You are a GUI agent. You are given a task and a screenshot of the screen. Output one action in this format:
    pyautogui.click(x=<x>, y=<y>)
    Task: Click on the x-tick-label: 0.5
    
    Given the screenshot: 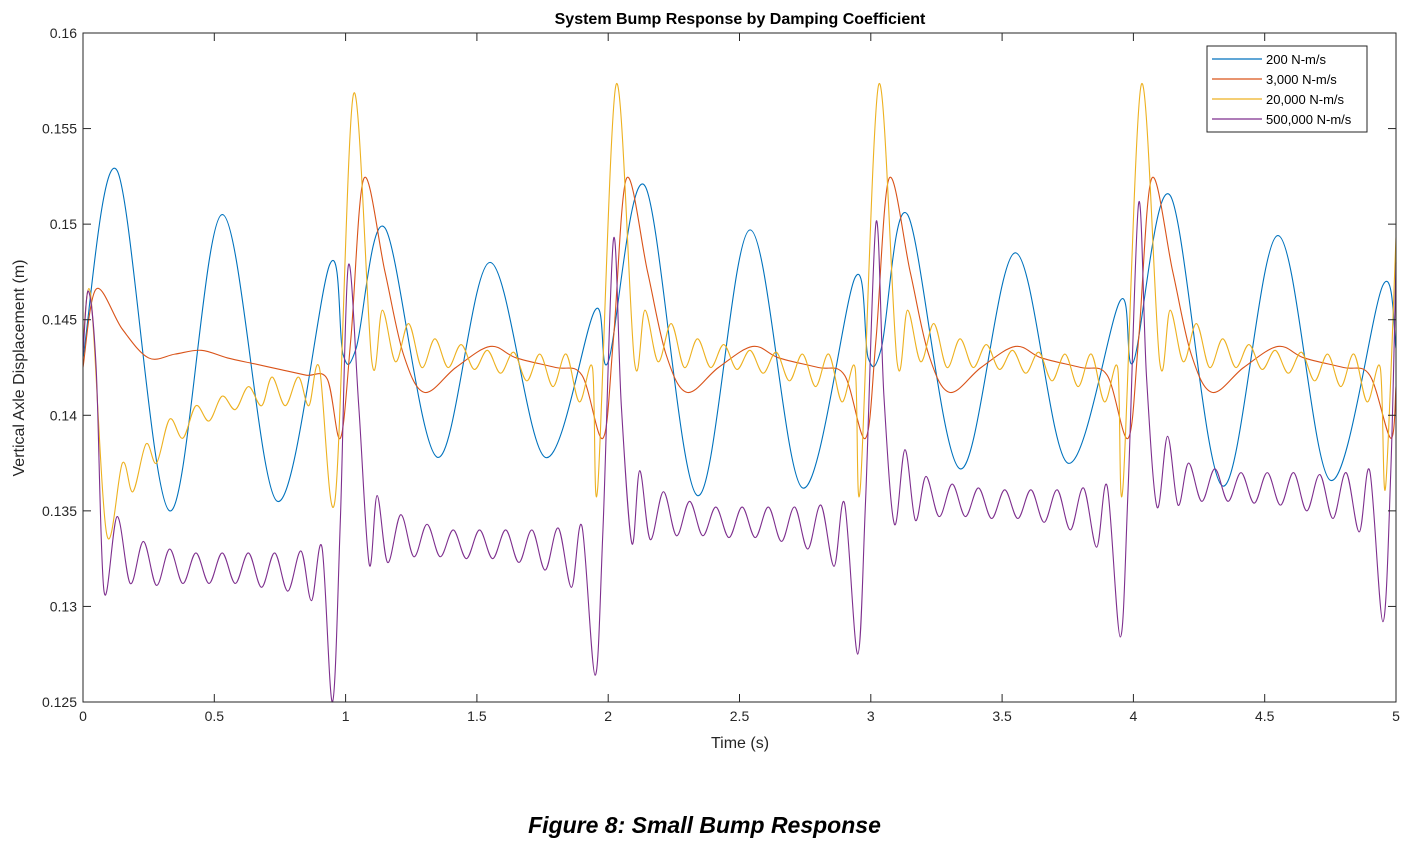 What is the action you would take?
    pyautogui.click(x=215, y=716)
    